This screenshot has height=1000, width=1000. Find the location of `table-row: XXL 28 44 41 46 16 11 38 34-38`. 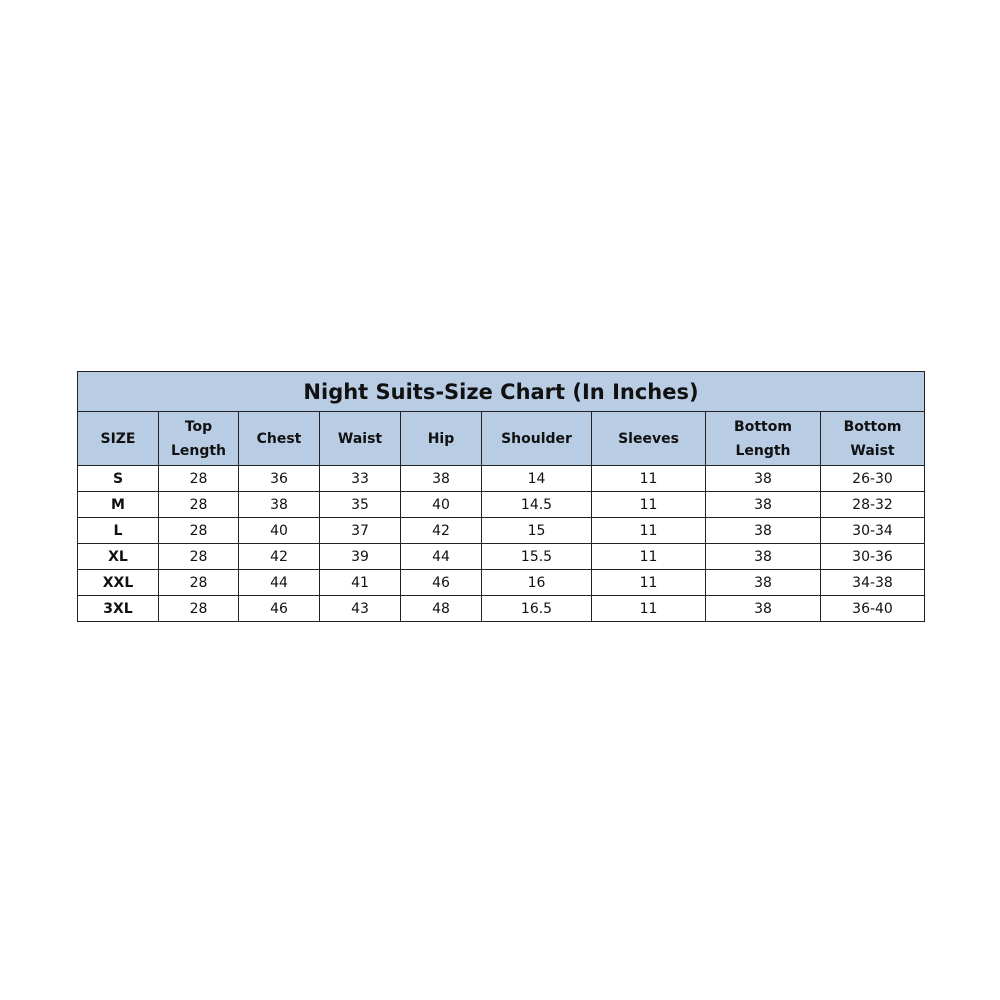

table-row: XXL 28 44 41 46 16 11 38 34-38 is located at coordinates (501, 582).